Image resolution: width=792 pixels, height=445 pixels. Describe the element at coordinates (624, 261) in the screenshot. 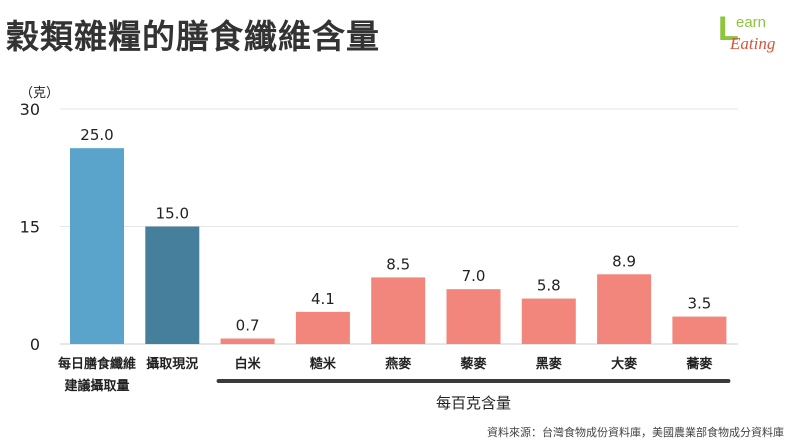

I see `data-label: 8.9` at that location.